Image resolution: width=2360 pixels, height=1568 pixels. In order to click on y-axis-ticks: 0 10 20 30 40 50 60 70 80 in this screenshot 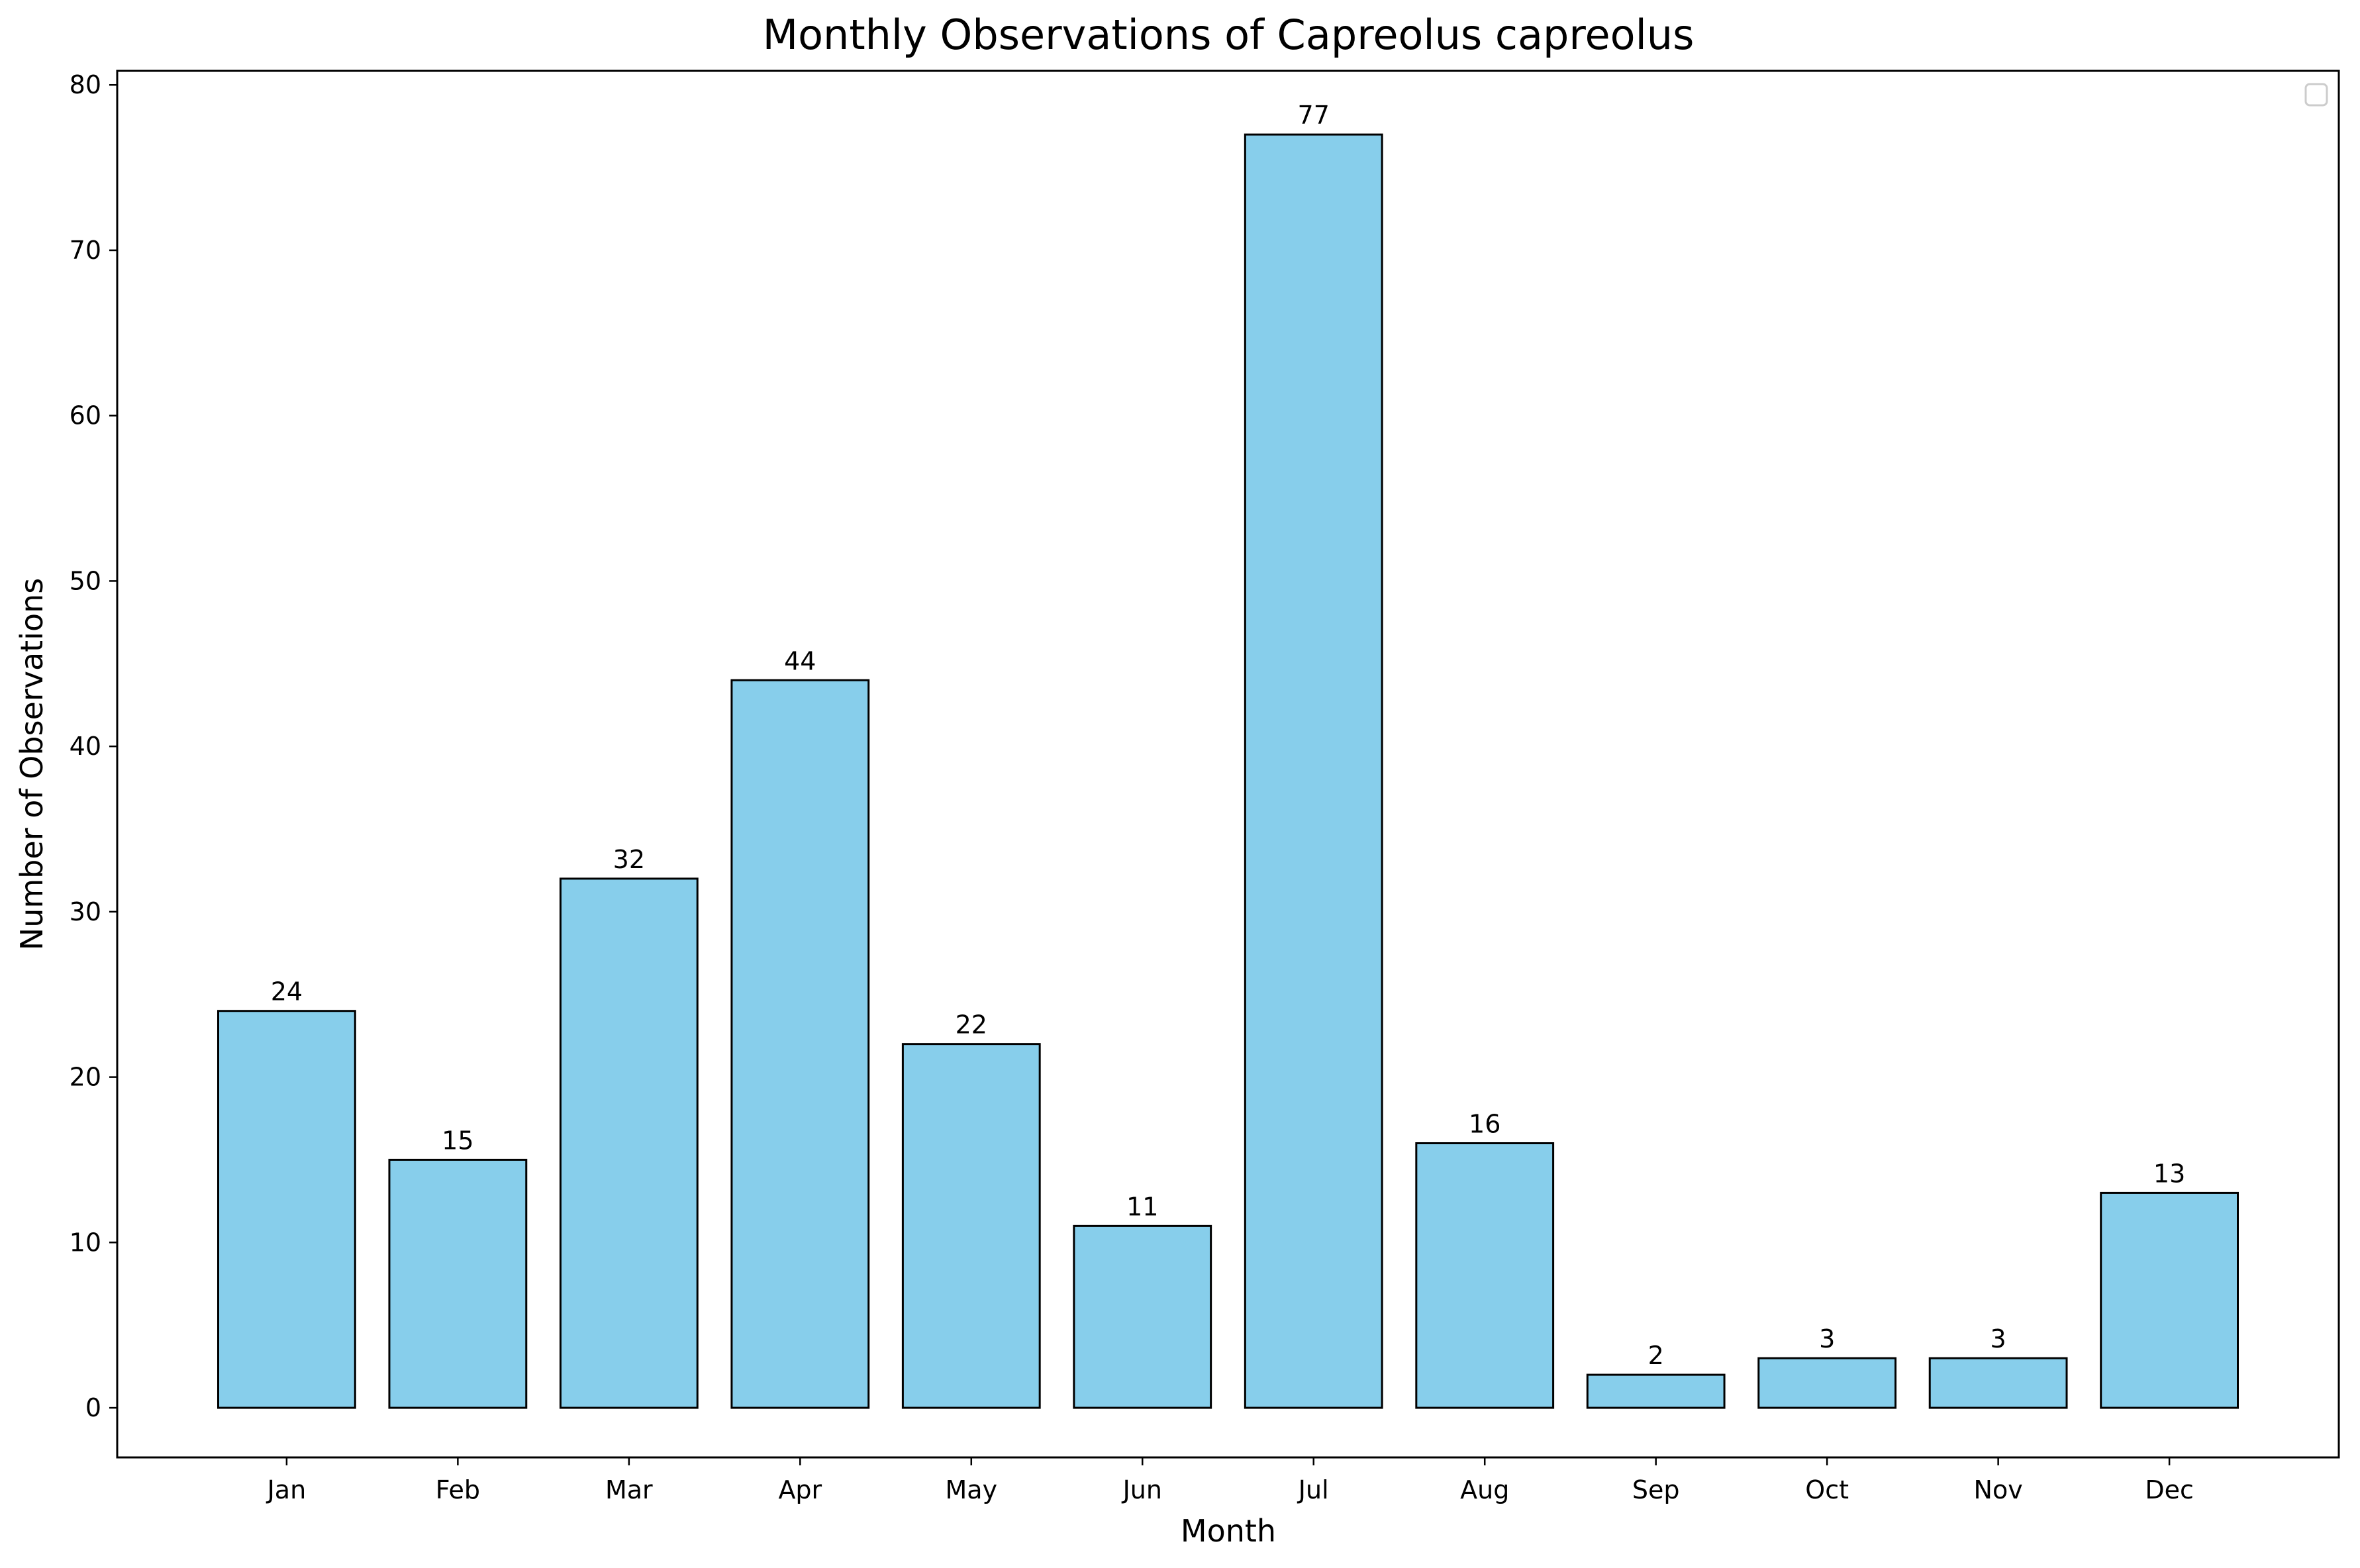, I will do `click(94, 746)`.